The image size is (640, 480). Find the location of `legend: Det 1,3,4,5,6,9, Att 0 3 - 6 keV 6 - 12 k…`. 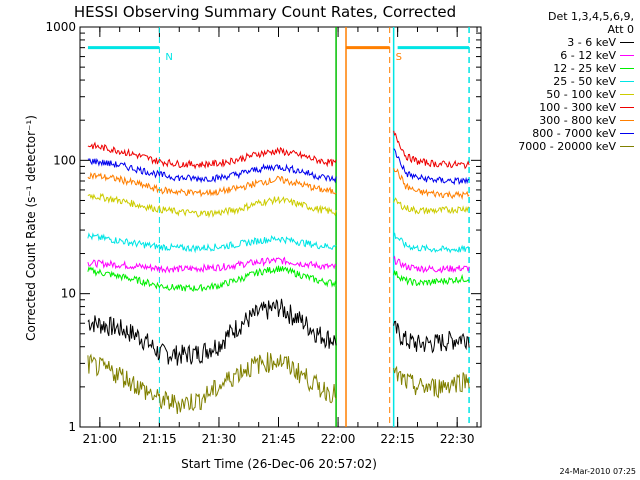

legend: Det 1,3,4,5,6,9, Att 0 3 - 6 keV 6 - 12 k… is located at coordinates (554, 81).